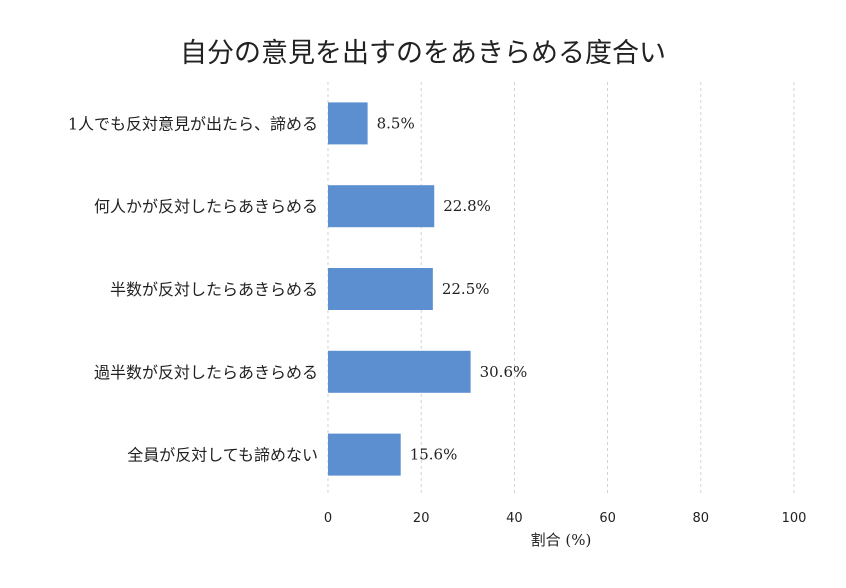  I want to click on bars, so click(399, 289).